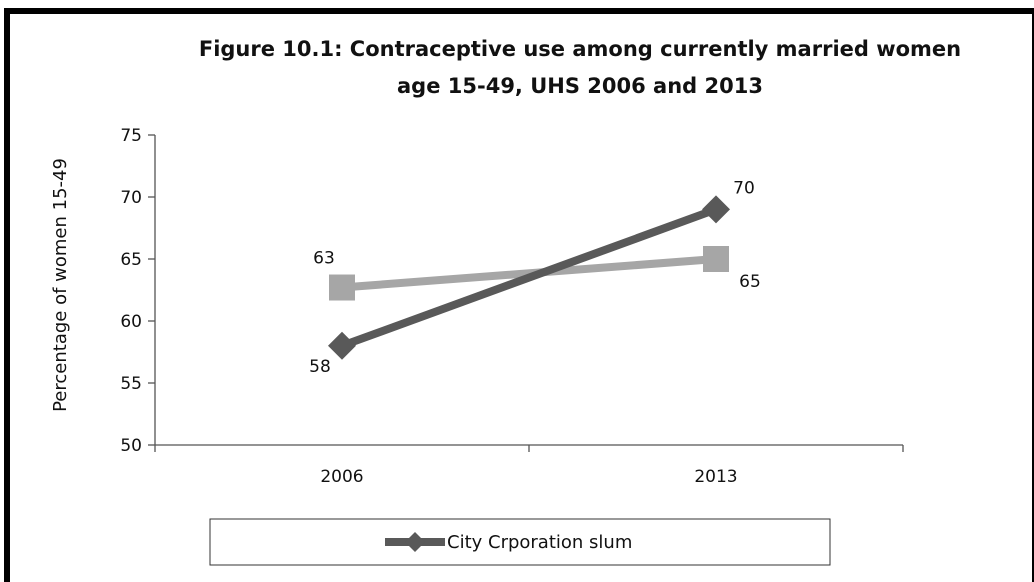  I want to click on y-tick-label: 75, so click(131, 136).